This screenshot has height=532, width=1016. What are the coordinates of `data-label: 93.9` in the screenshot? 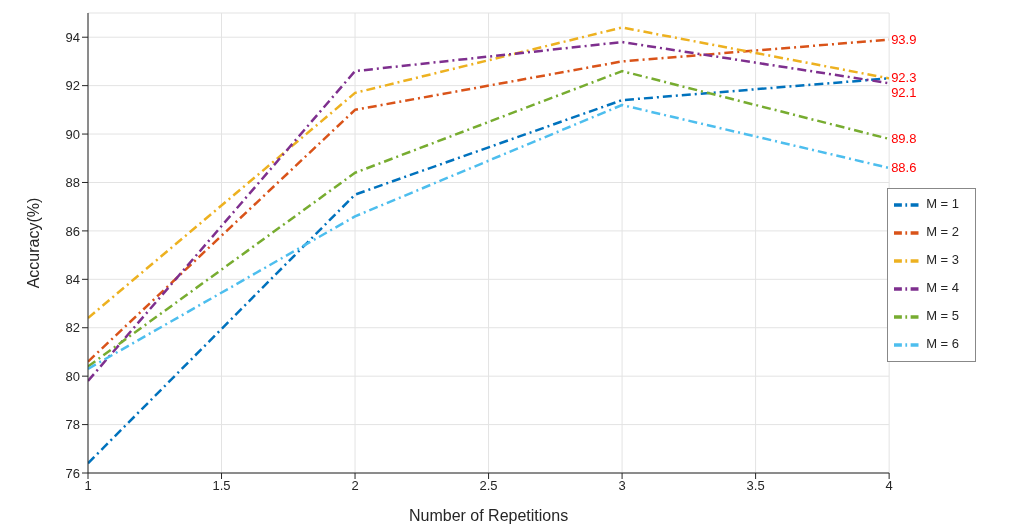 It's located at (904, 39).